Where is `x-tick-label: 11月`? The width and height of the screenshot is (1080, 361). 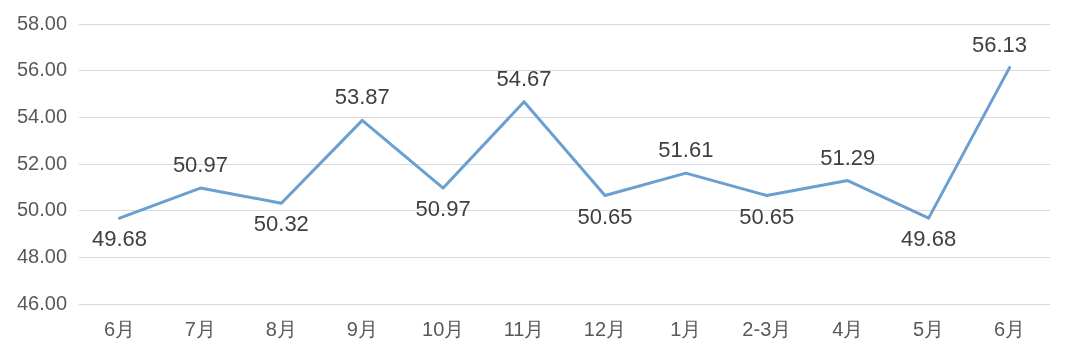 x-tick-label: 11月 is located at coordinates (524, 328).